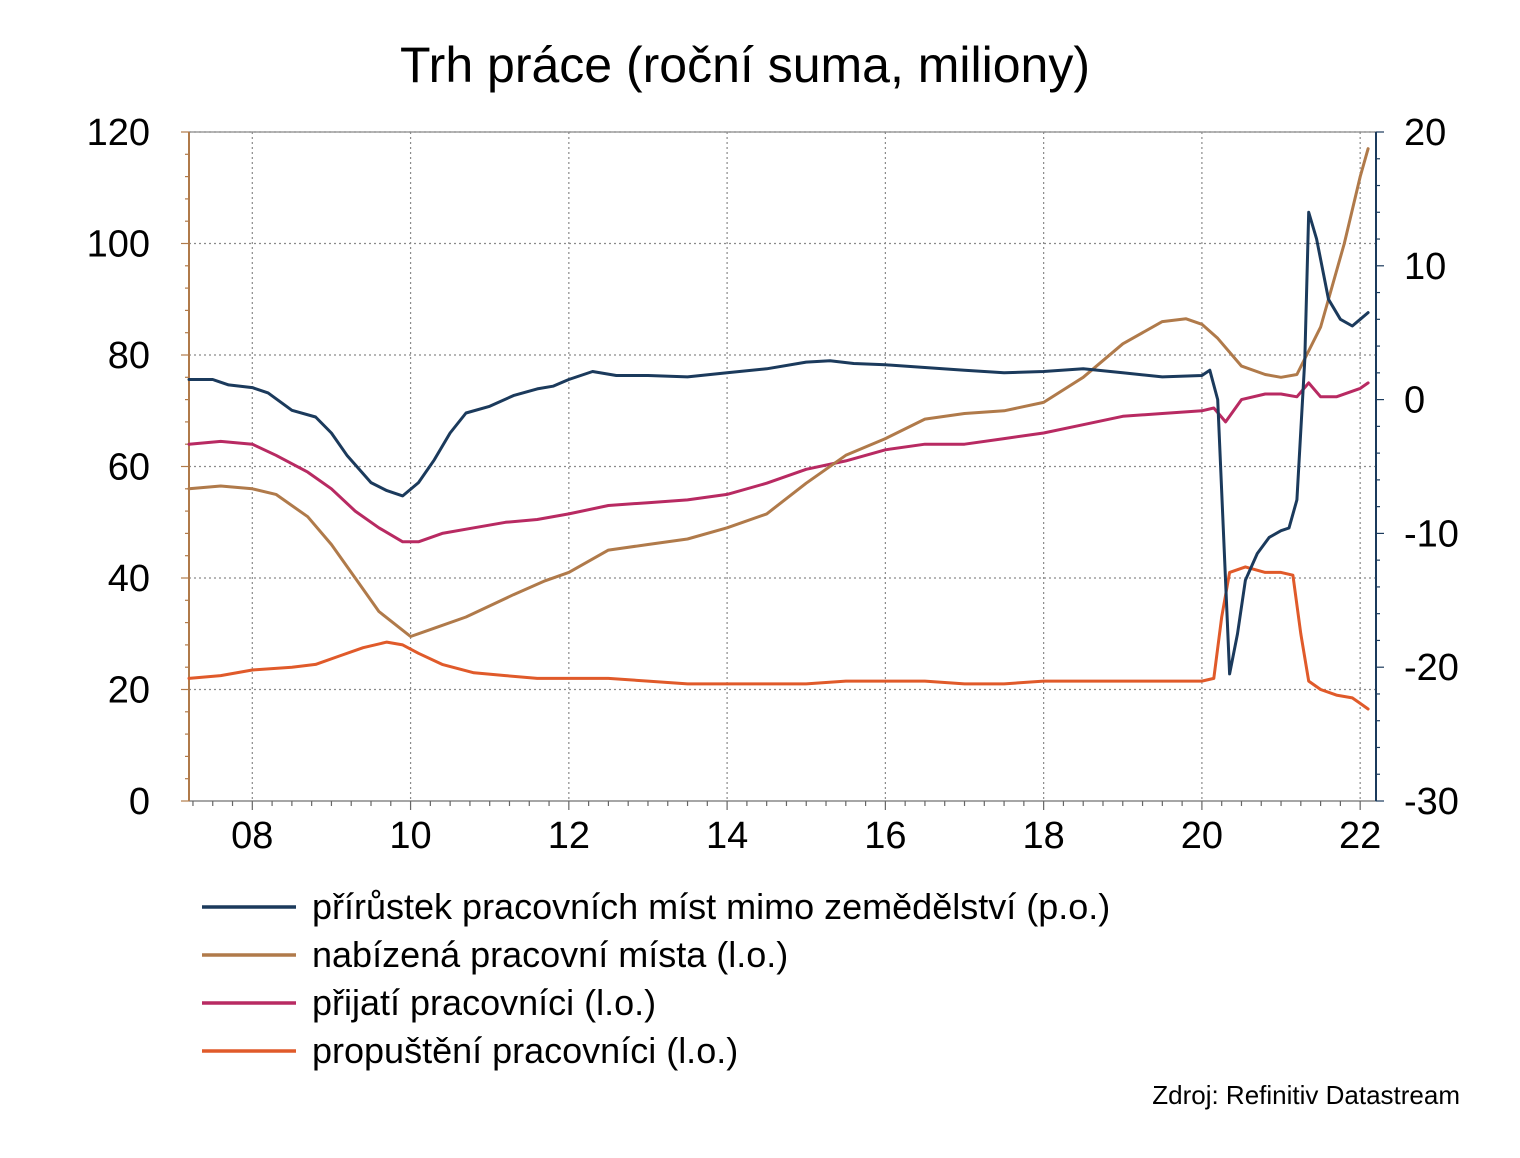  I want to click on left-tick-label: 80, so click(129, 356).